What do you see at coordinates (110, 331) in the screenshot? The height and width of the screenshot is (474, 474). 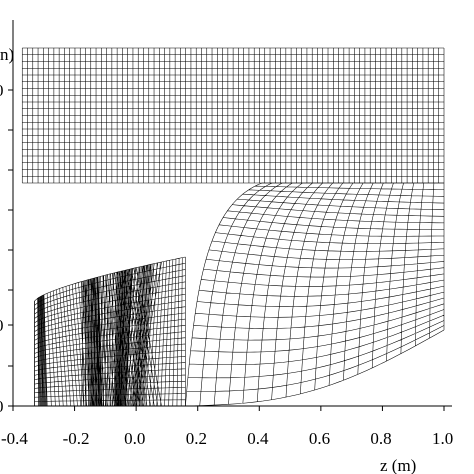 I see `fan-region-grid` at bounding box center [110, 331].